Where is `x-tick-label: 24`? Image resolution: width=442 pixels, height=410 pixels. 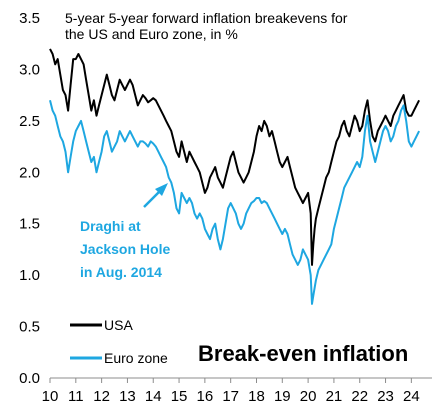 x-tick-label: 24 is located at coordinates (411, 396).